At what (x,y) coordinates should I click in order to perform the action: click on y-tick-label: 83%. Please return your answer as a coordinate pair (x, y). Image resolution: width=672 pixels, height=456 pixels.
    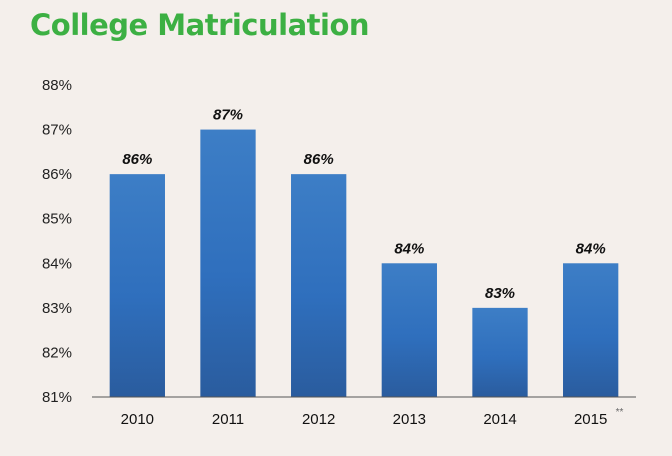
    Looking at the image, I should click on (57, 308).